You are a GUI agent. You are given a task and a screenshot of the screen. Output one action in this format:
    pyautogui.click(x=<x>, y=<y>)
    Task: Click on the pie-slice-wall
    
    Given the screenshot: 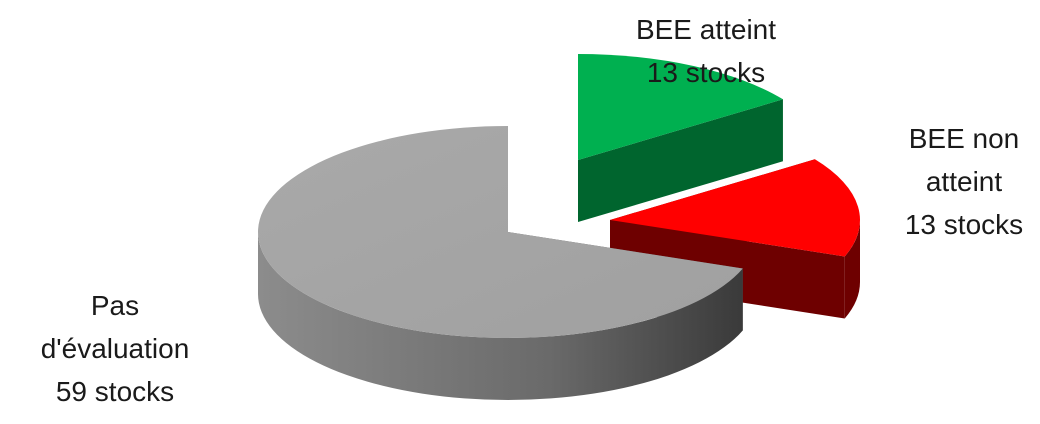 What is the action you would take?
    pyautogui.click(x=680, y=160)
    